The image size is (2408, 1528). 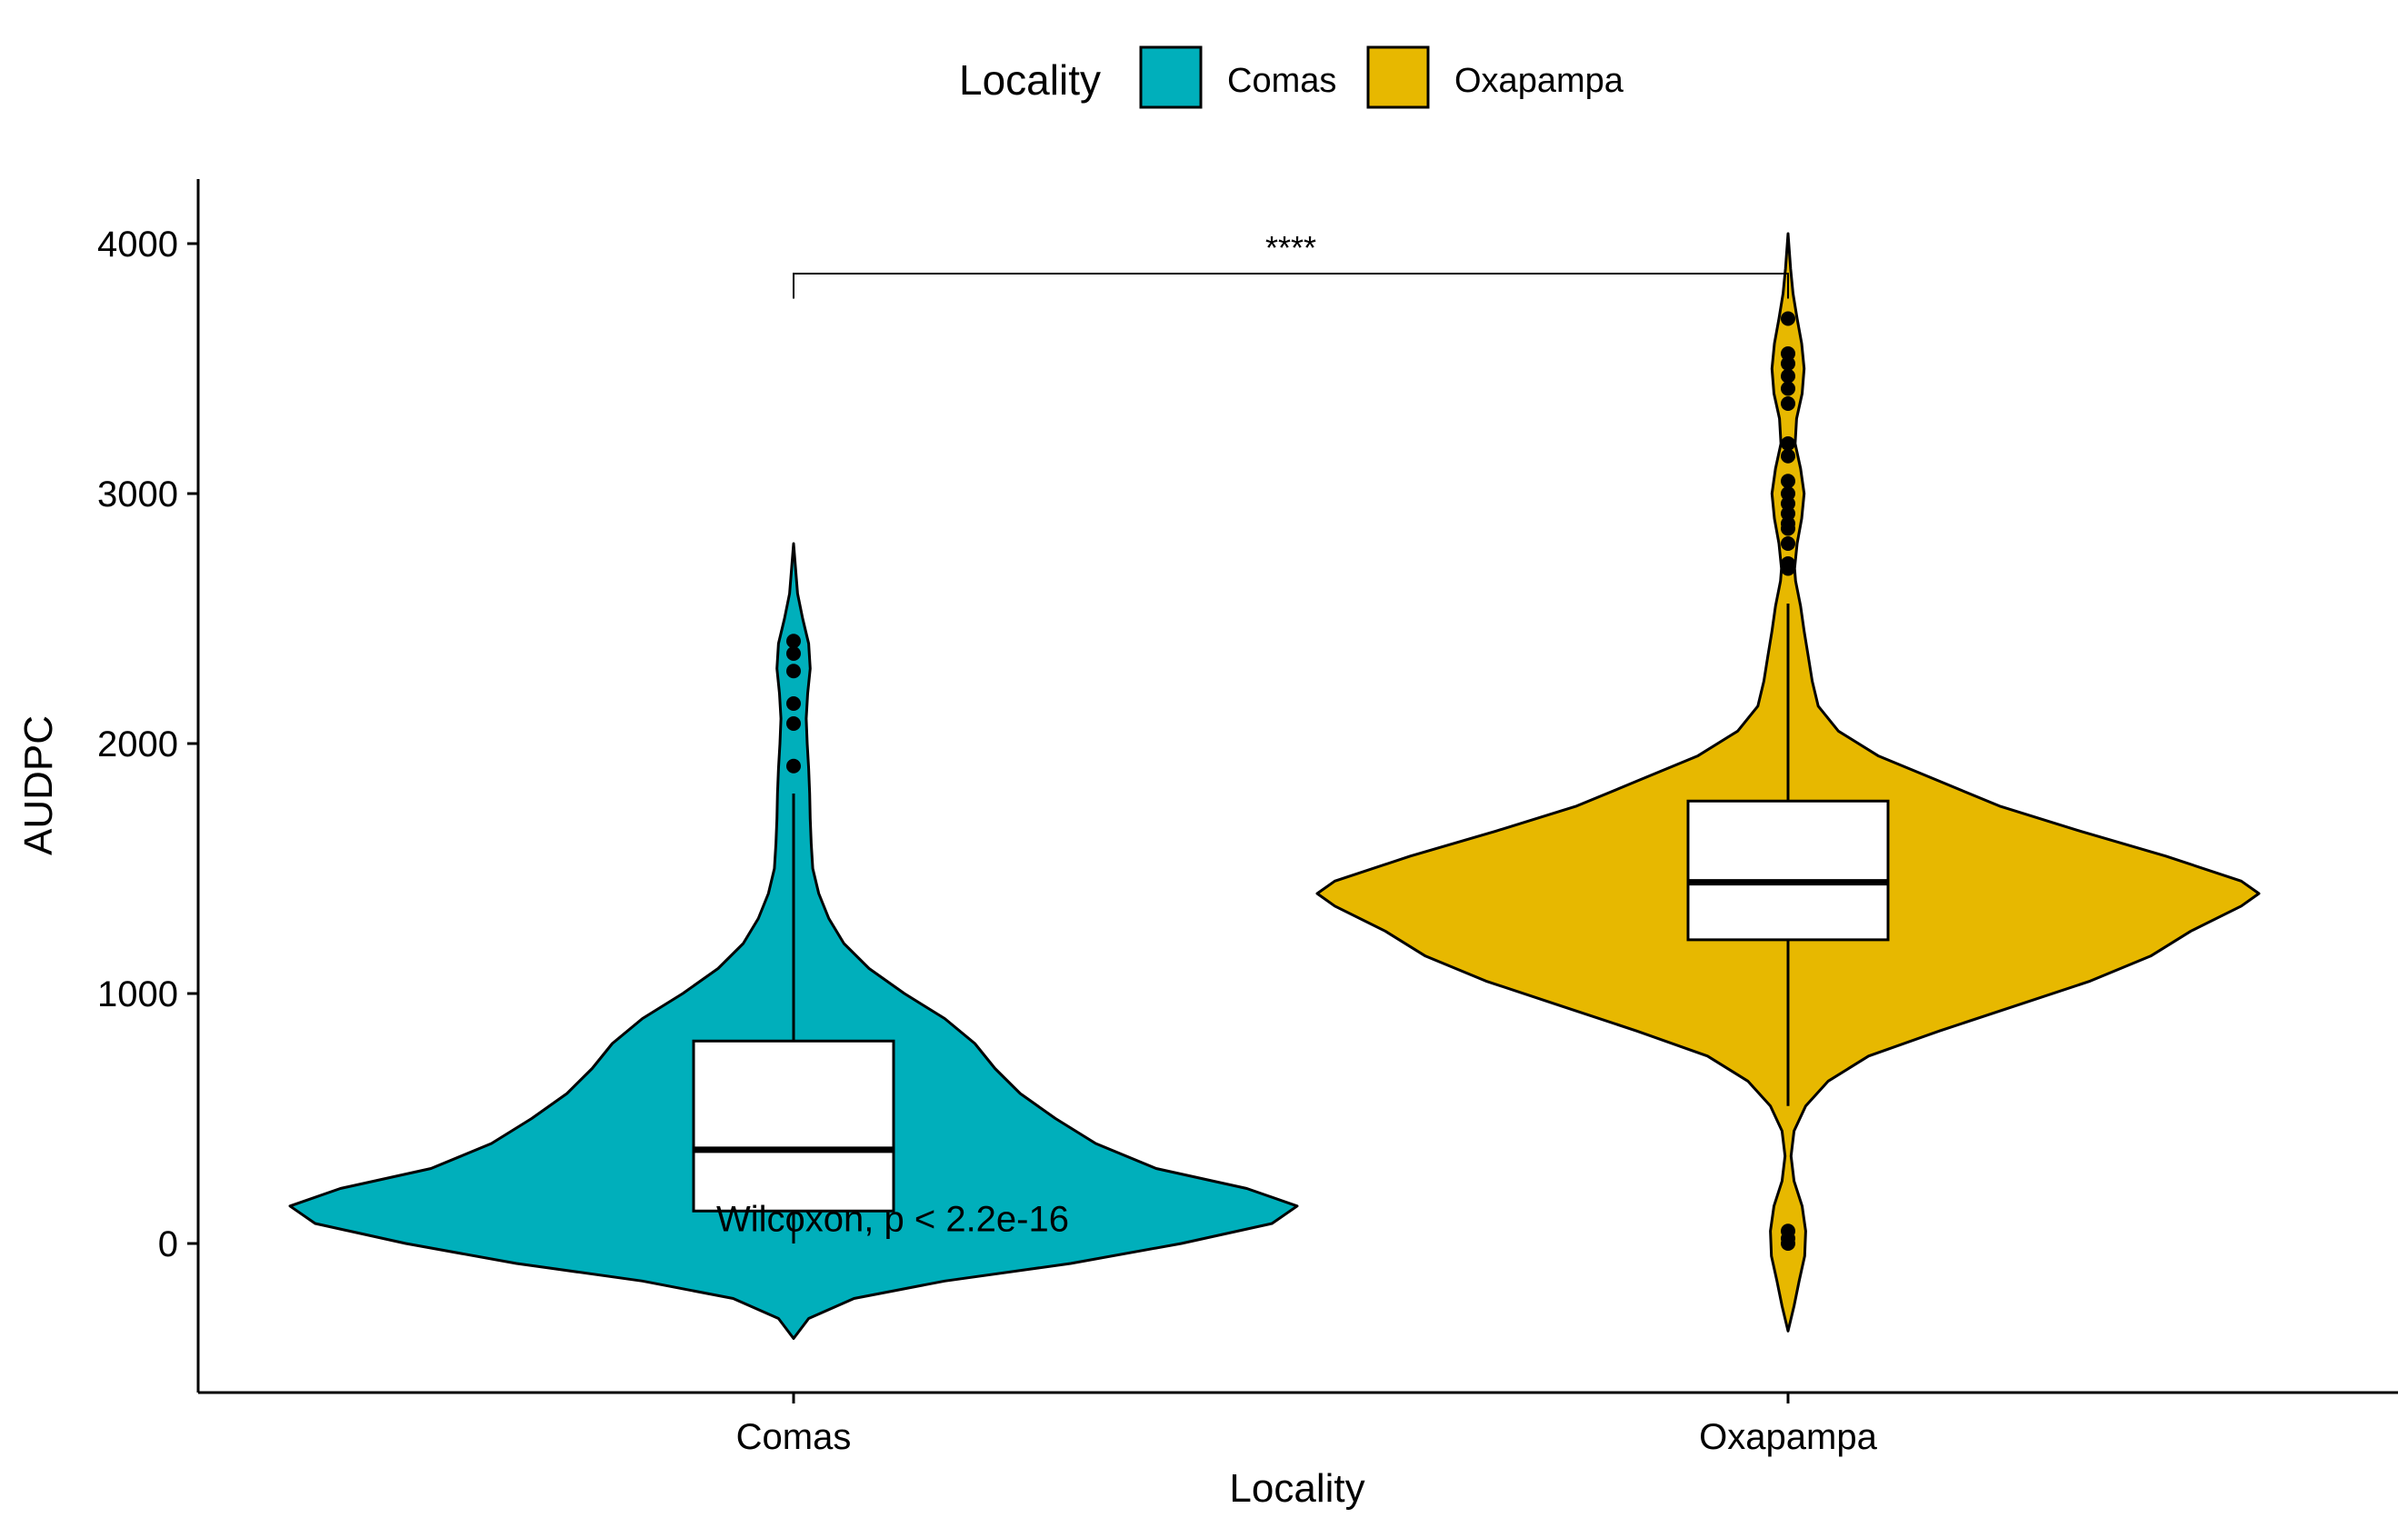 I want to click on x-axis-title: Locality, so click(x=1296, y=1489).